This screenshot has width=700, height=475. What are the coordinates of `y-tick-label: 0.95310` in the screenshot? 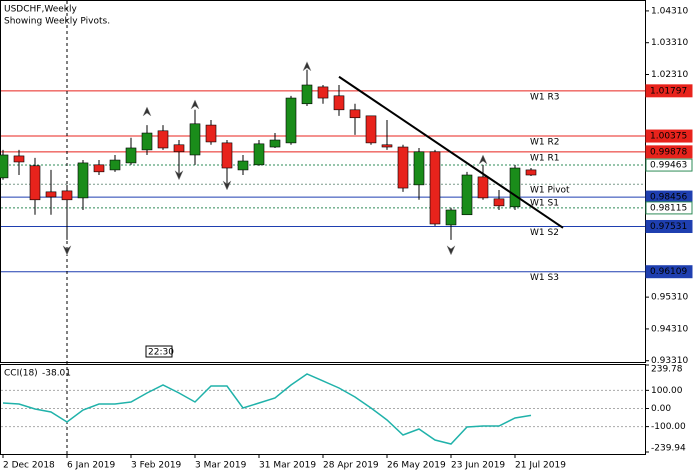 It's located at (669, 298).